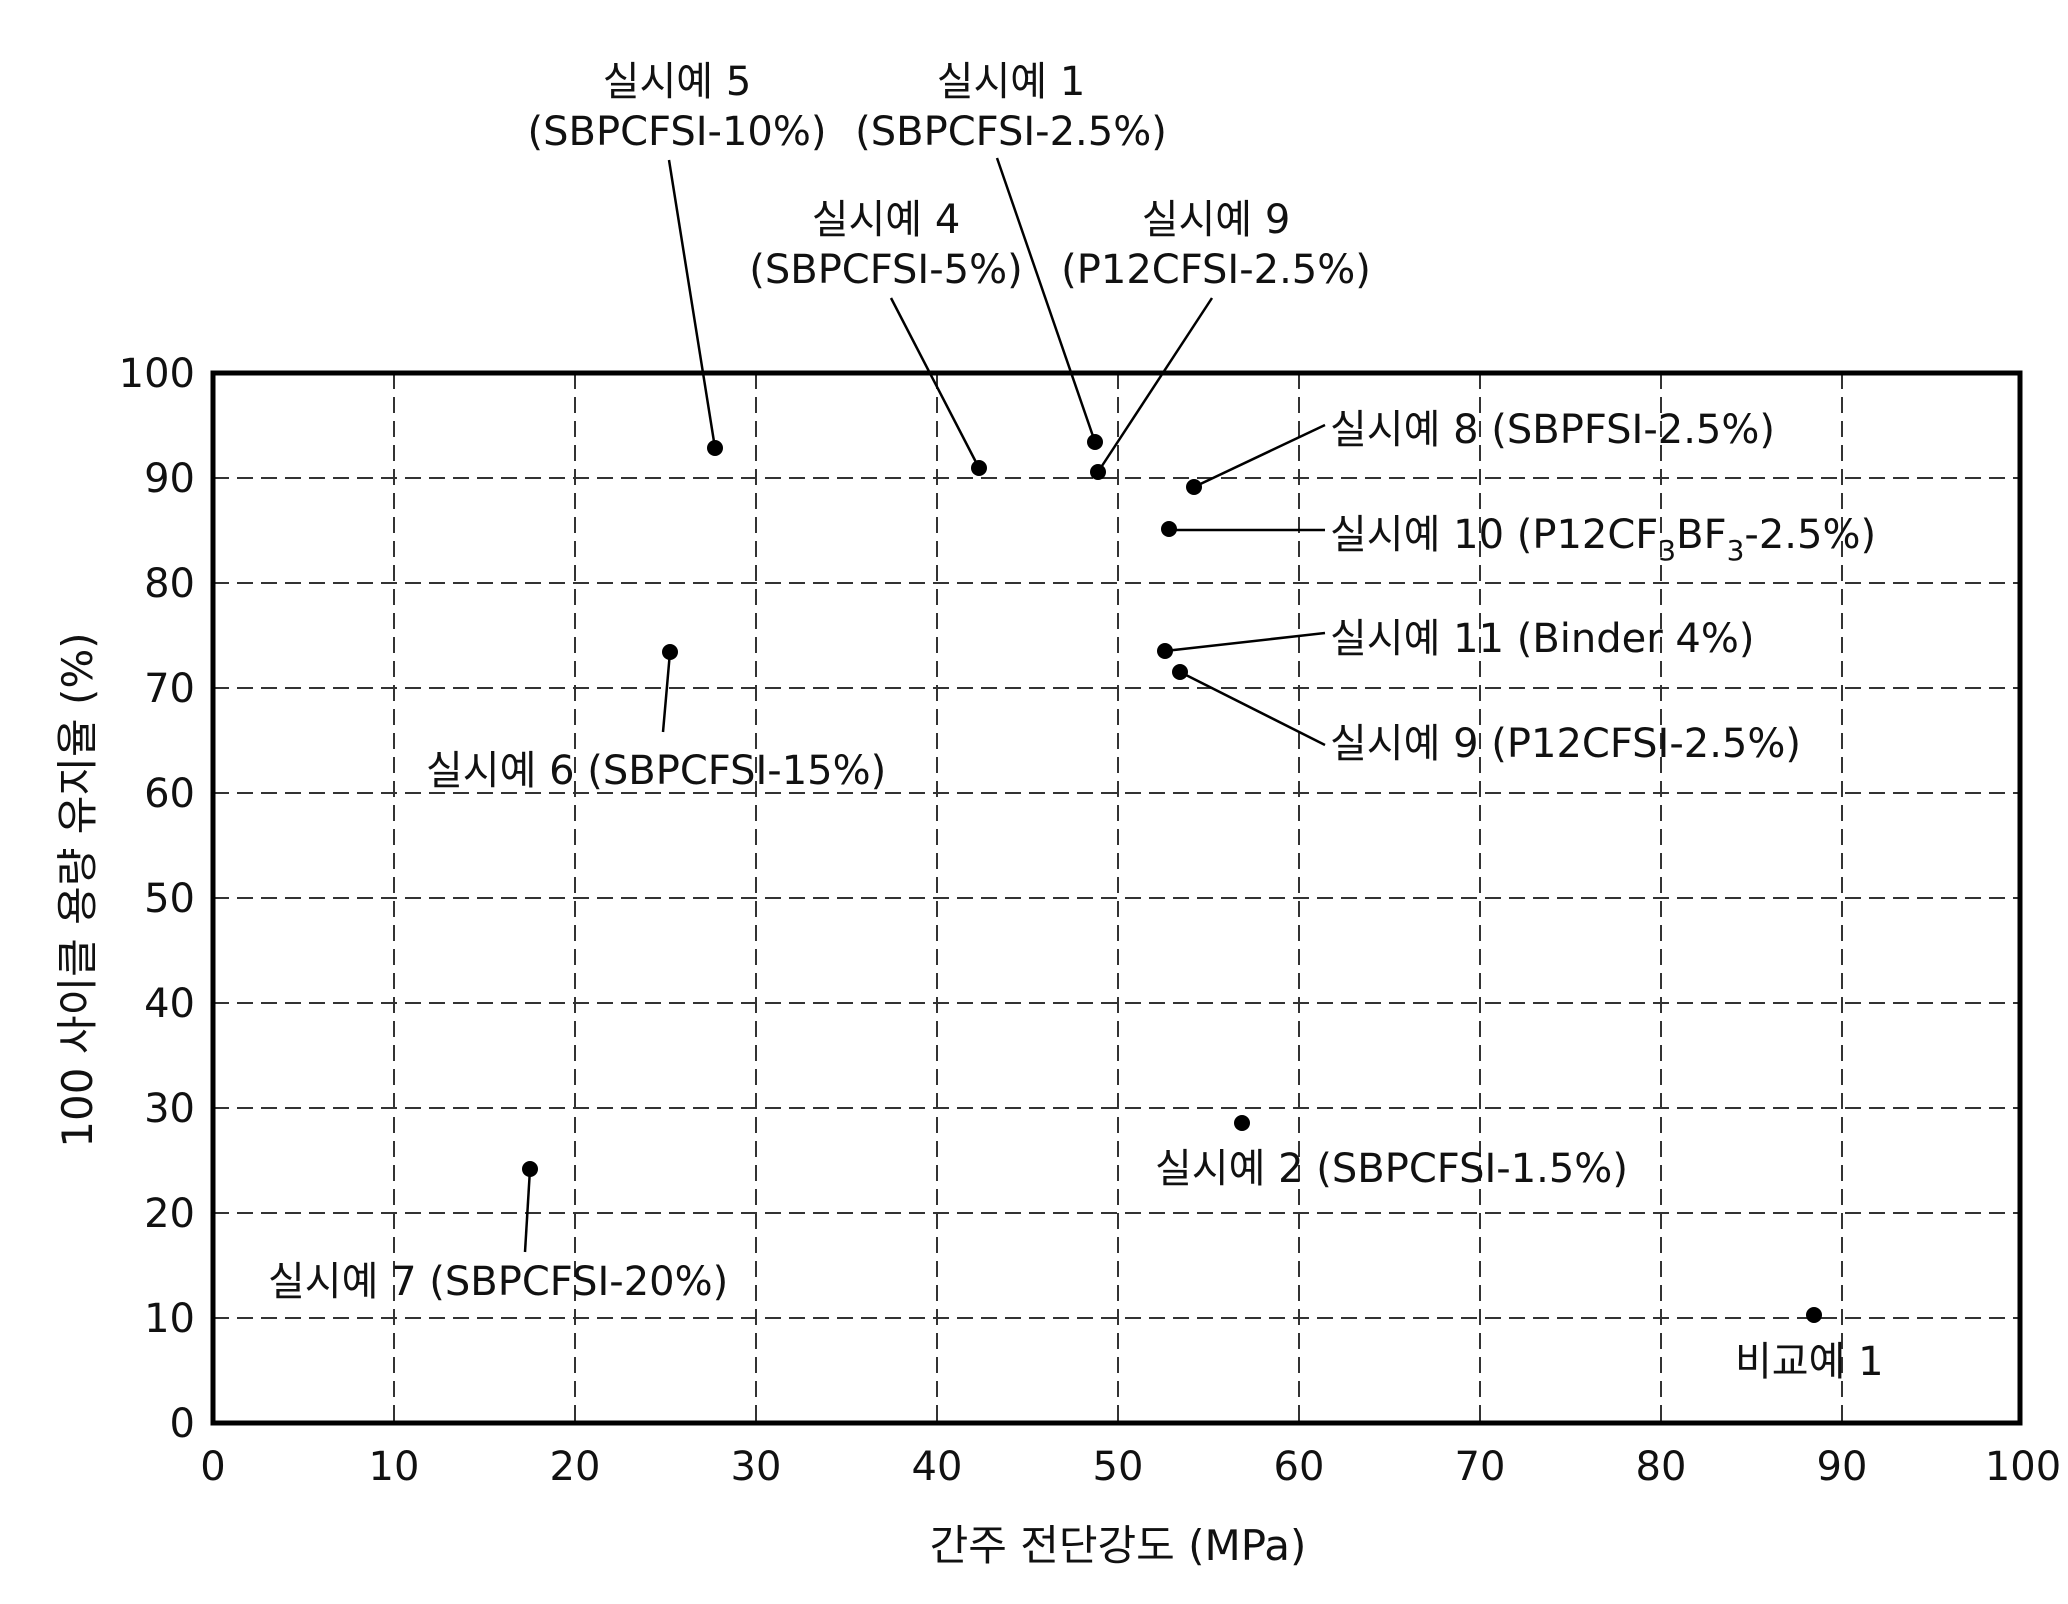  Describe the element at coordinates (1194, 487) in the screenshot. I see `point-ex8` at that location.